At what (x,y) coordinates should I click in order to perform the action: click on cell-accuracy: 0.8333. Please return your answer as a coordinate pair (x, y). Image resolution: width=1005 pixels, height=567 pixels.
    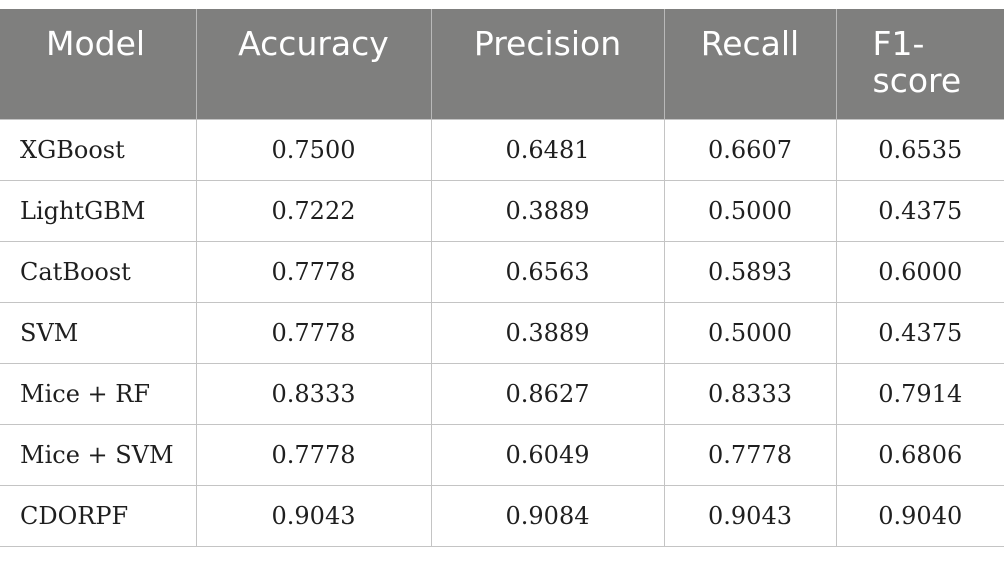
    Looking at the image, I should click on (313, 393).